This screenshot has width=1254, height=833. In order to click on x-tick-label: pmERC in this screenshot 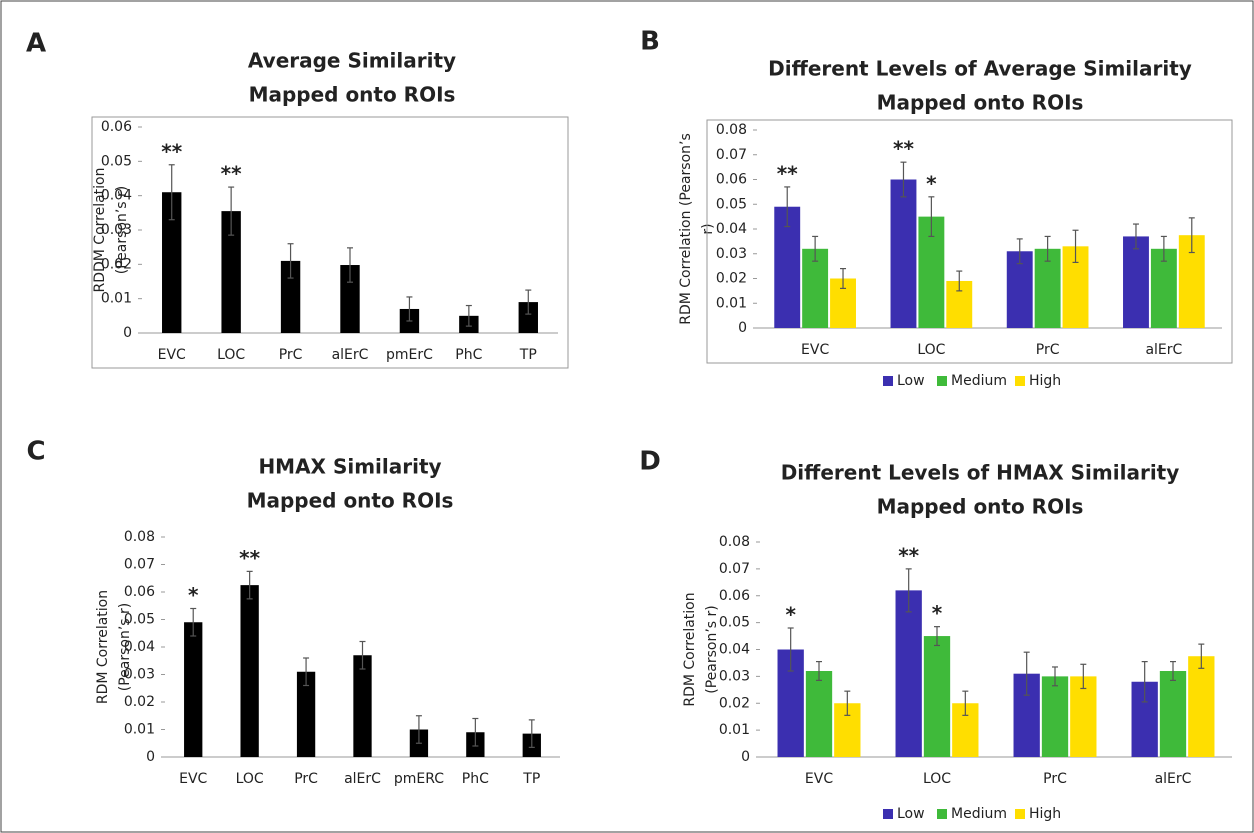, I will do `click(419, 779)`.